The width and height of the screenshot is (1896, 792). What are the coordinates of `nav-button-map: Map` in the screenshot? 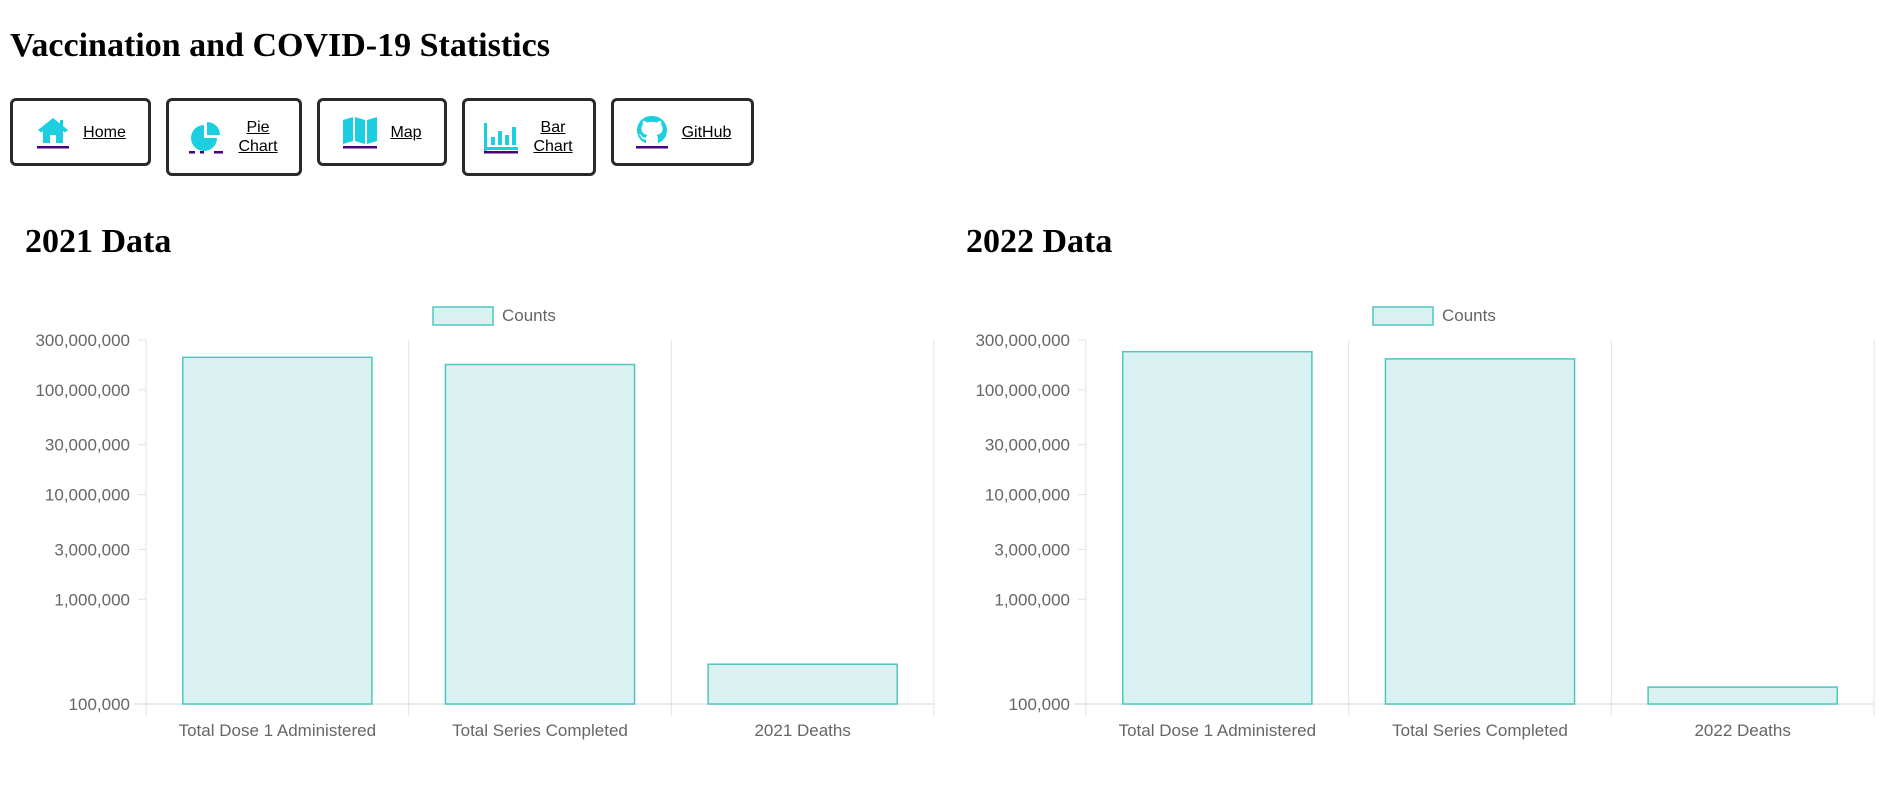 It's located at (382, 132).